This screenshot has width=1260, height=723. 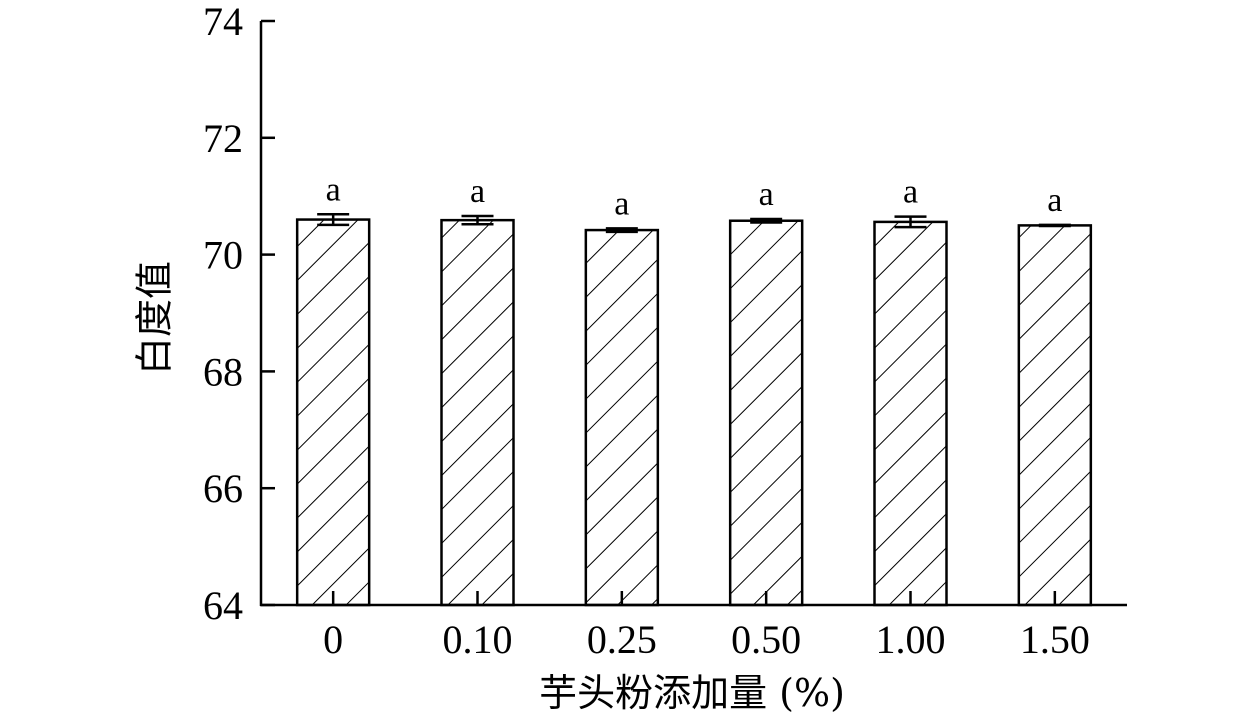 I want to click on y-axis-title: 白度值, so click(x=155, y=318).